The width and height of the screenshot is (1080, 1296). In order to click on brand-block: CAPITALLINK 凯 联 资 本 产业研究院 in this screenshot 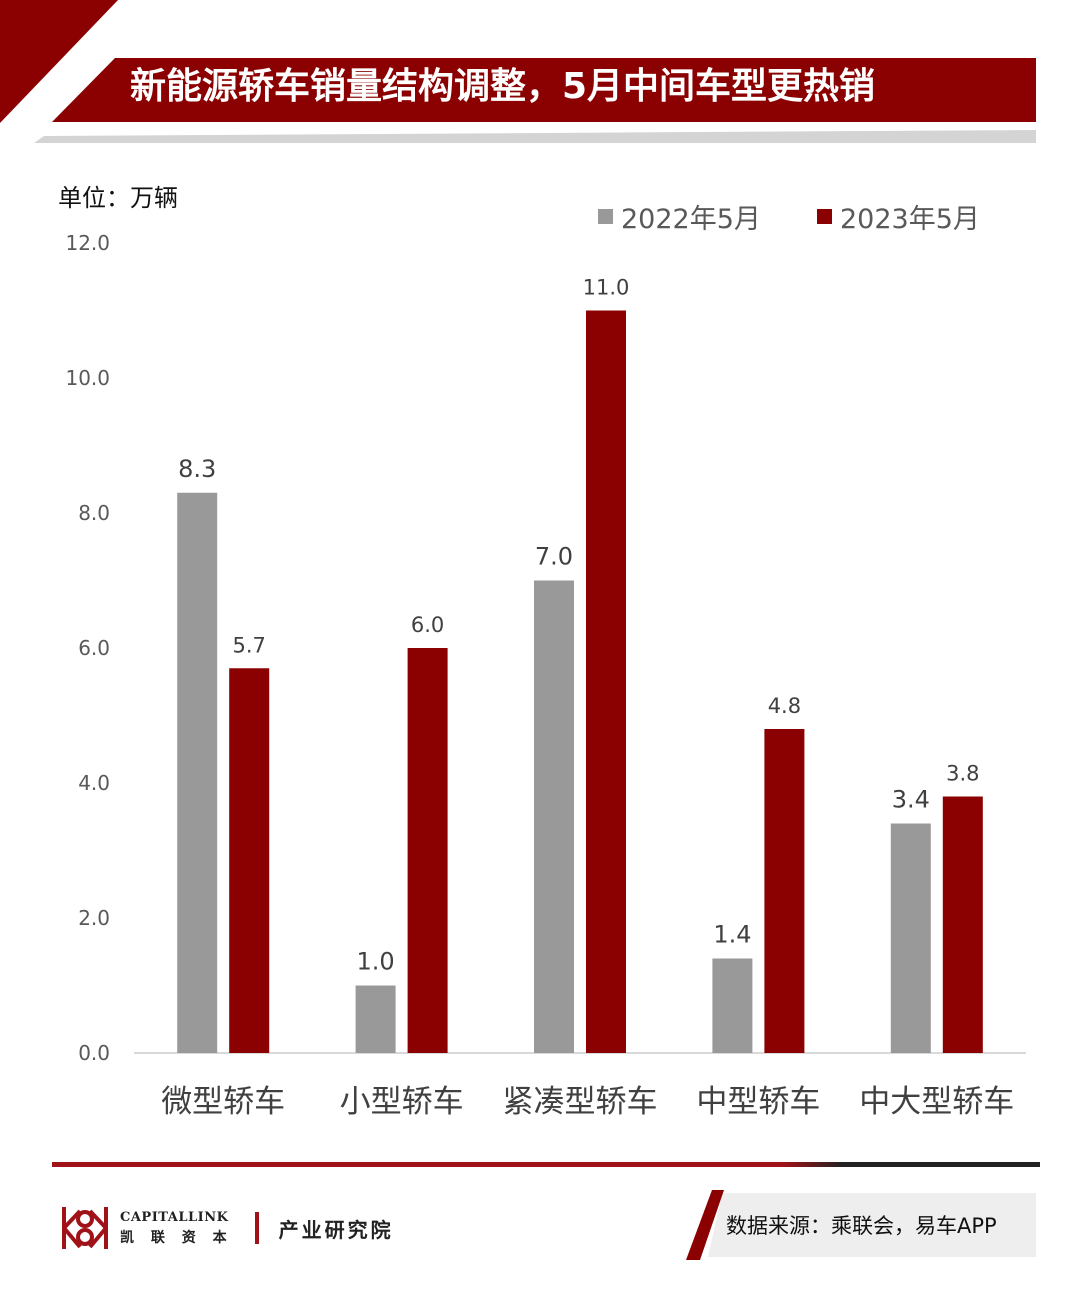, I will do `click(226, 1228)`.